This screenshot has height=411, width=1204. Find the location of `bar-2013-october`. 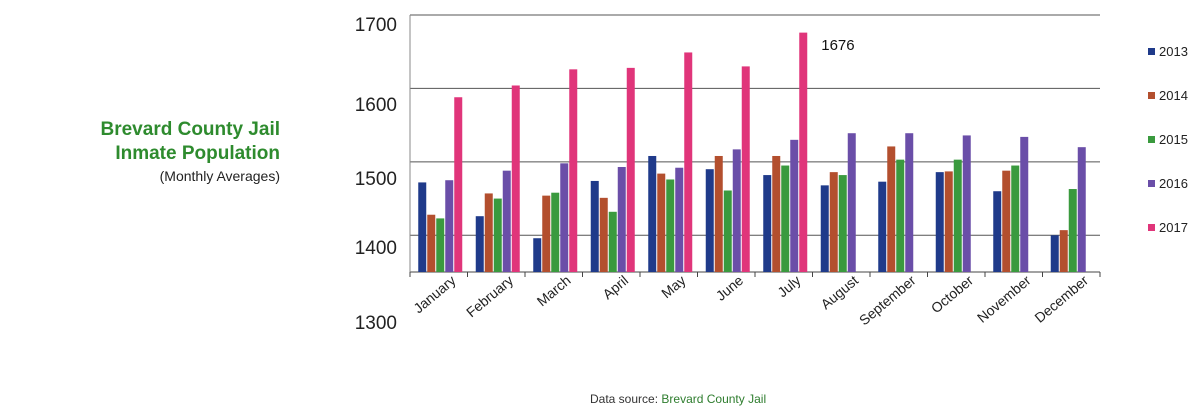

bar-2013-october is located at coordinates (939, 222).